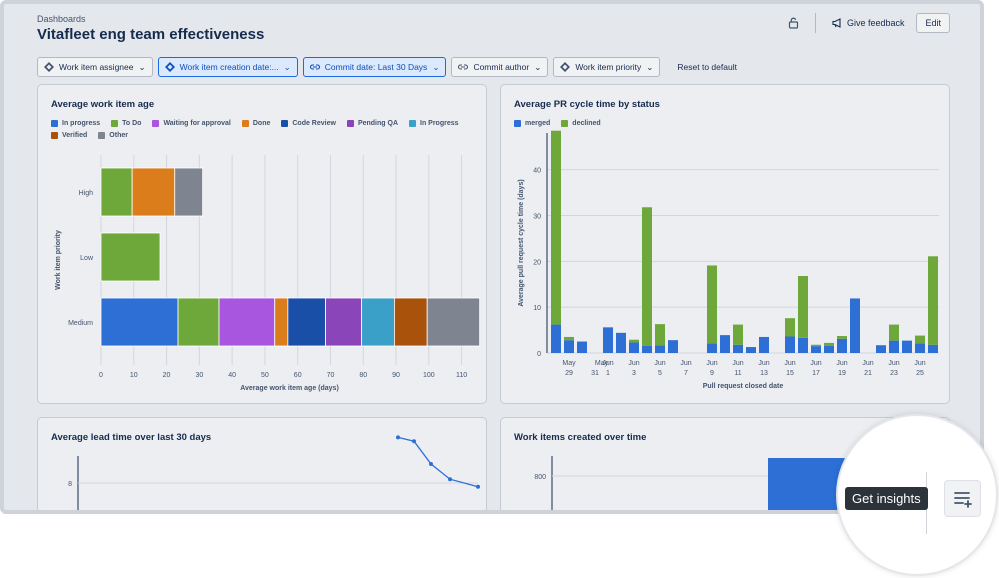  Describe the element at coordinates (197, 123) in the screenshot. I see `legend-label: Waiting for approval` at that location.